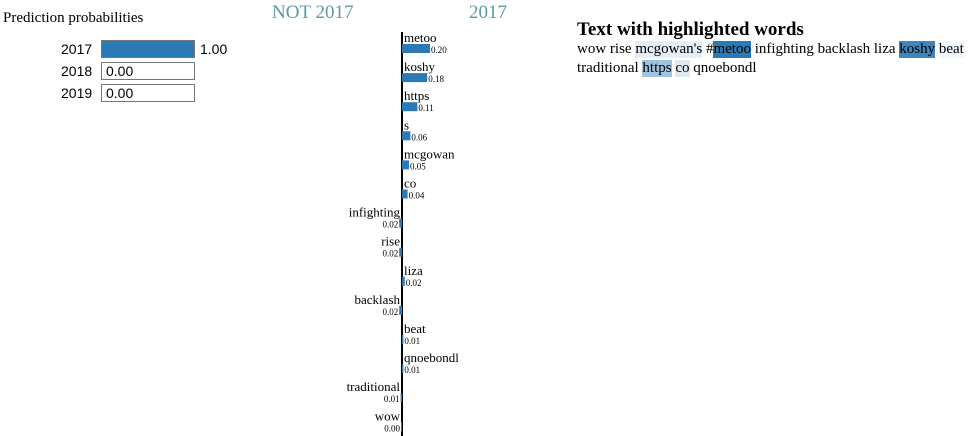 This screenshot has width=976, height=436. I want to click on highlighted-word: mcgowan's, so click(669, 49).